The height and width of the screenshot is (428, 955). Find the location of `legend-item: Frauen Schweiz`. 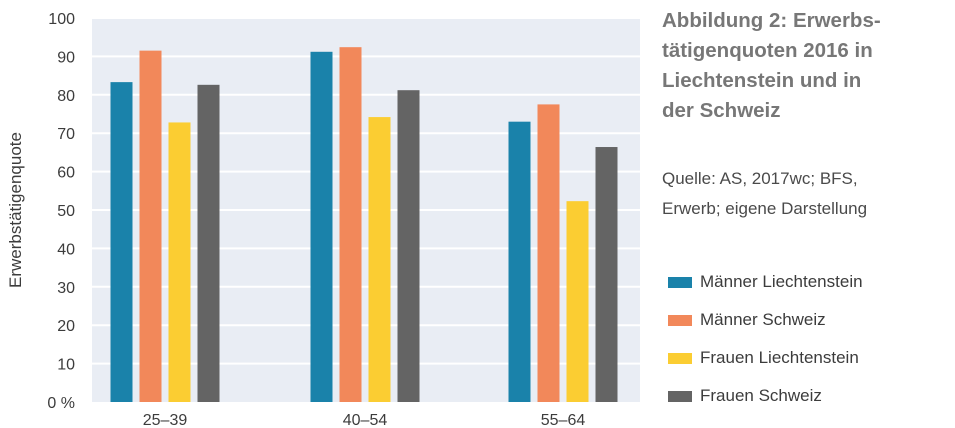

legend-item: Frauen Schweiz is located at coordinates (765, 396).